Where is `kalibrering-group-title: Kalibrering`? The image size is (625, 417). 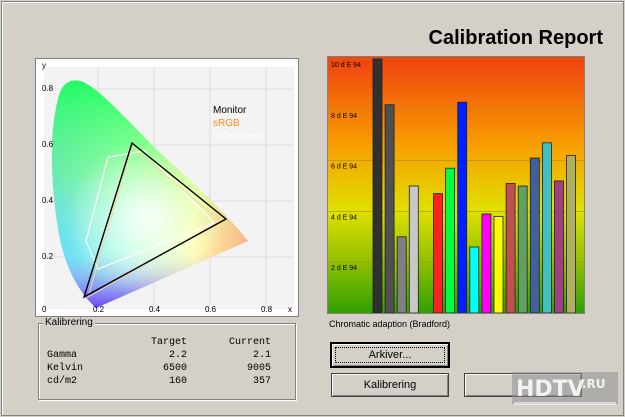 kalibrering-group-title: Kalibrering is located at coordinates (69, 322).